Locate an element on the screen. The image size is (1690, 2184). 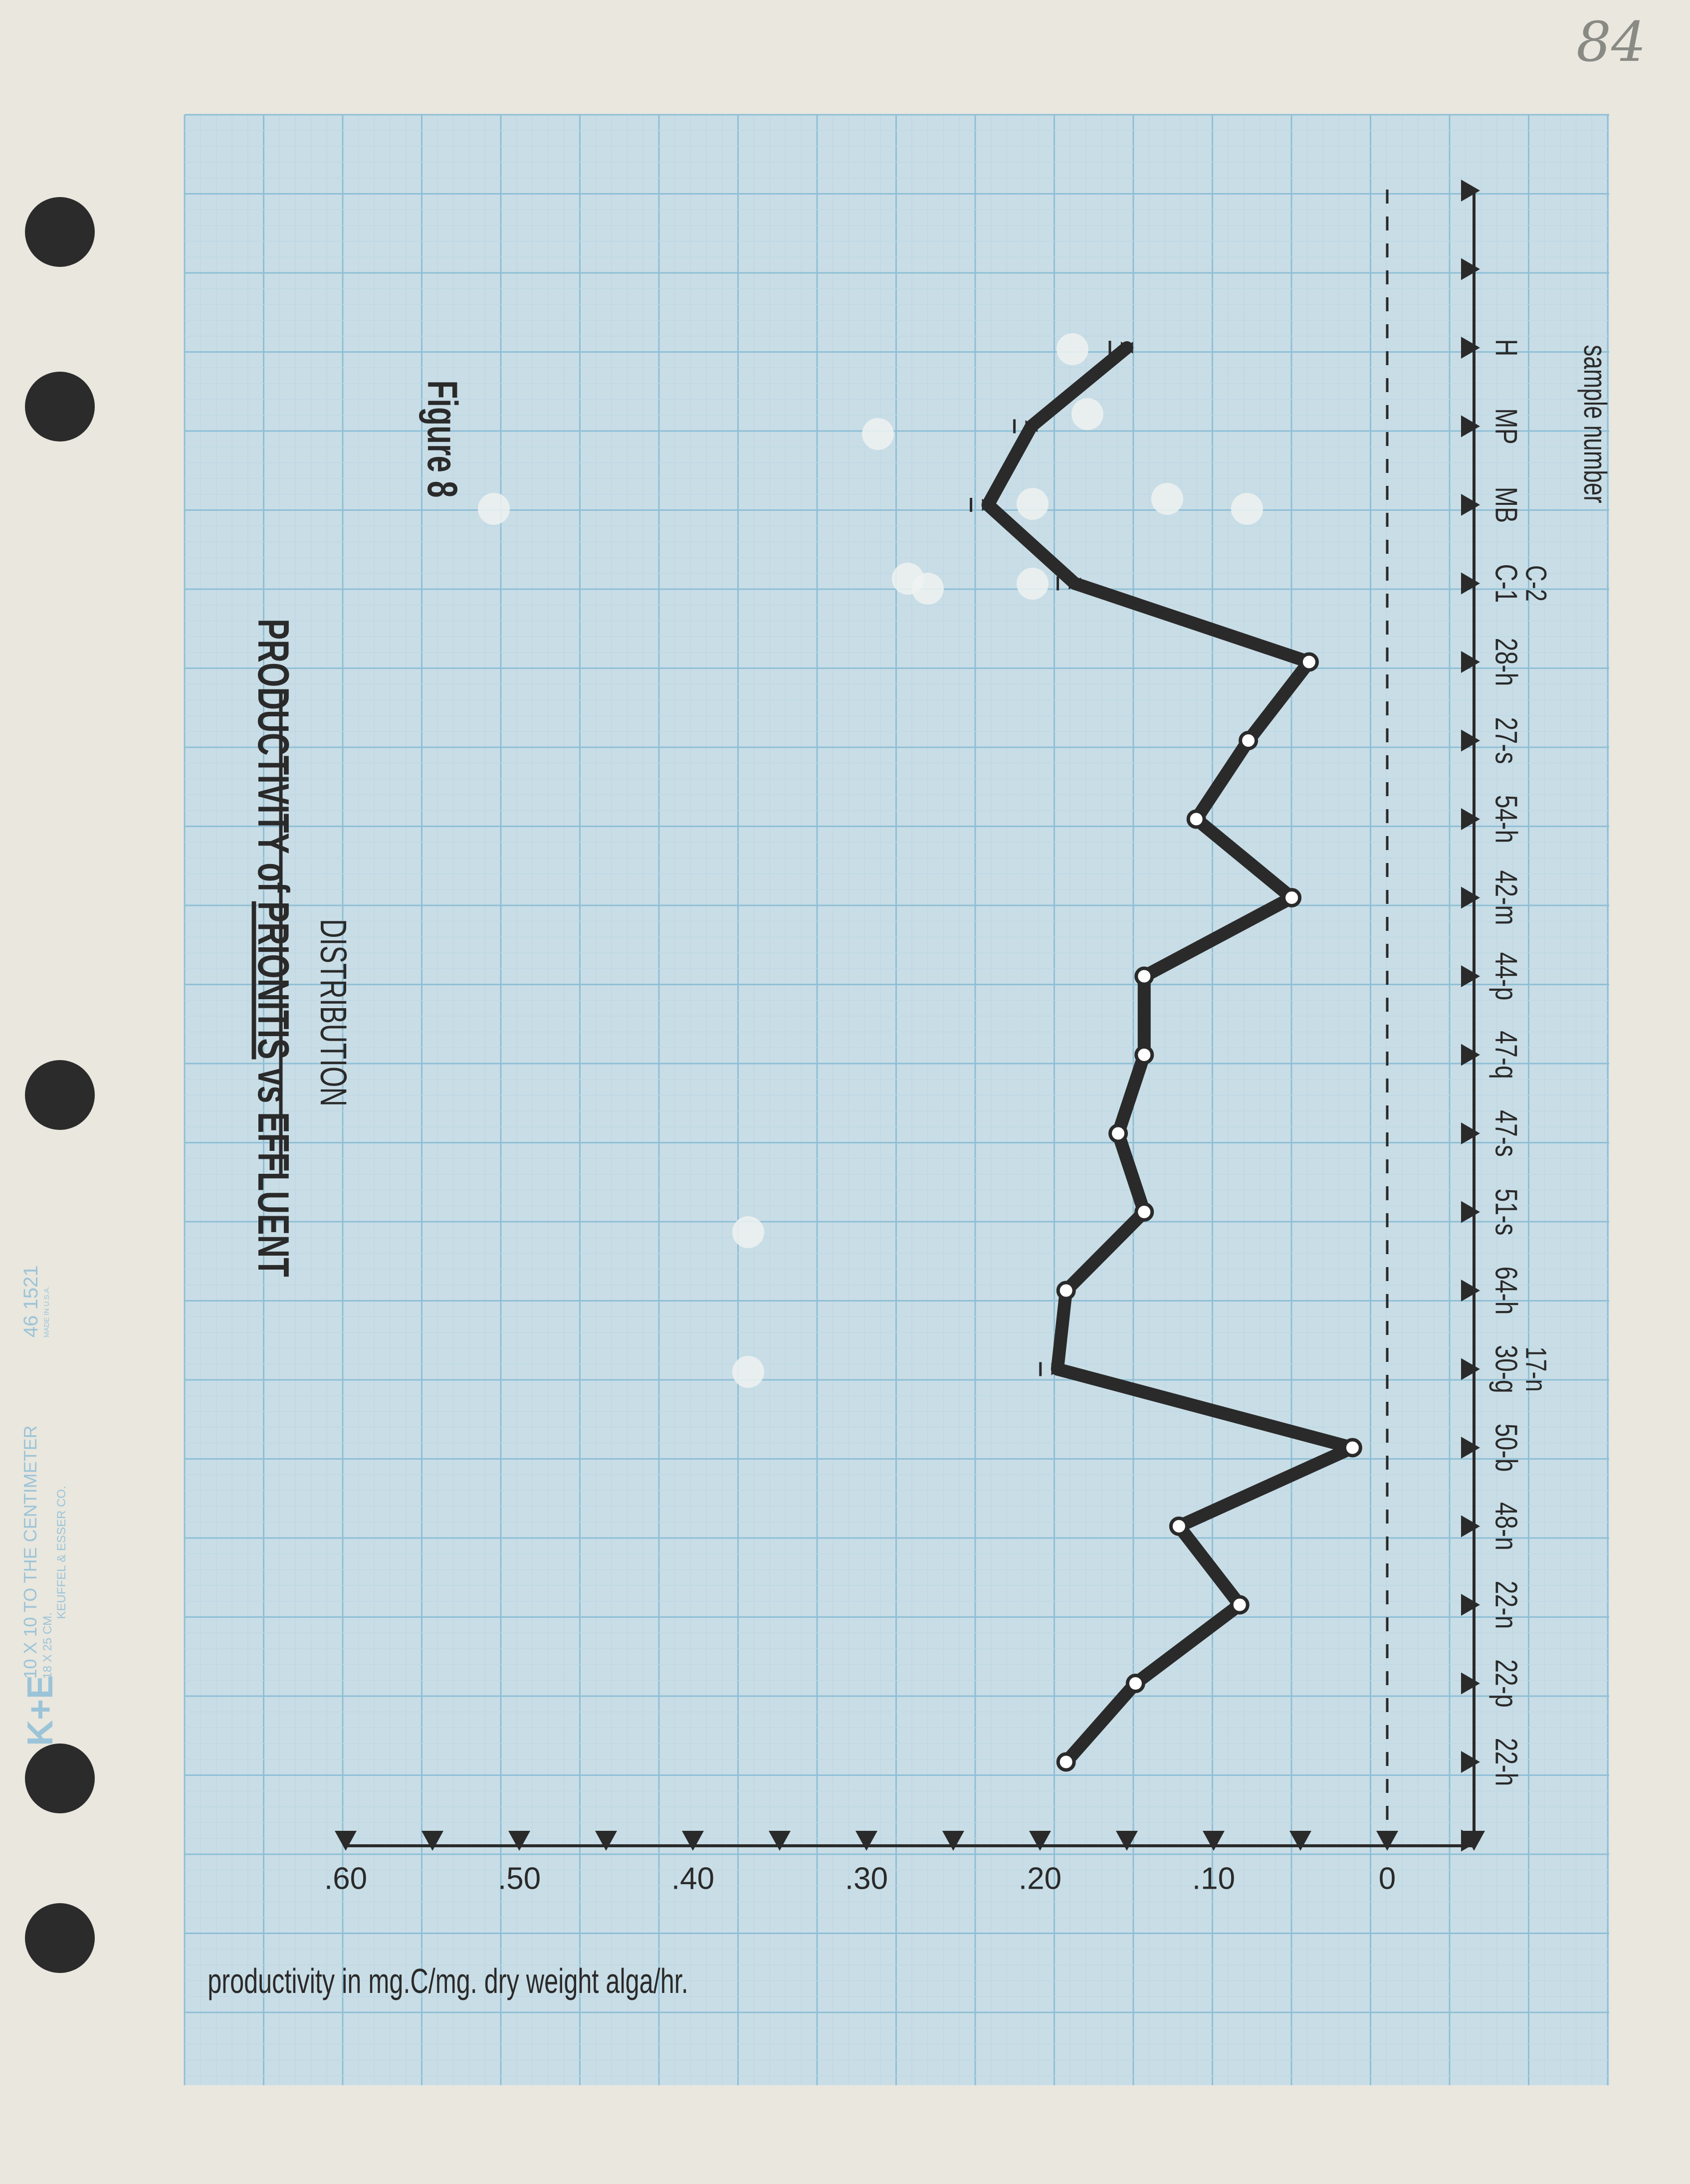
maker-logo: K+E is located at coordinates (40, 1711).